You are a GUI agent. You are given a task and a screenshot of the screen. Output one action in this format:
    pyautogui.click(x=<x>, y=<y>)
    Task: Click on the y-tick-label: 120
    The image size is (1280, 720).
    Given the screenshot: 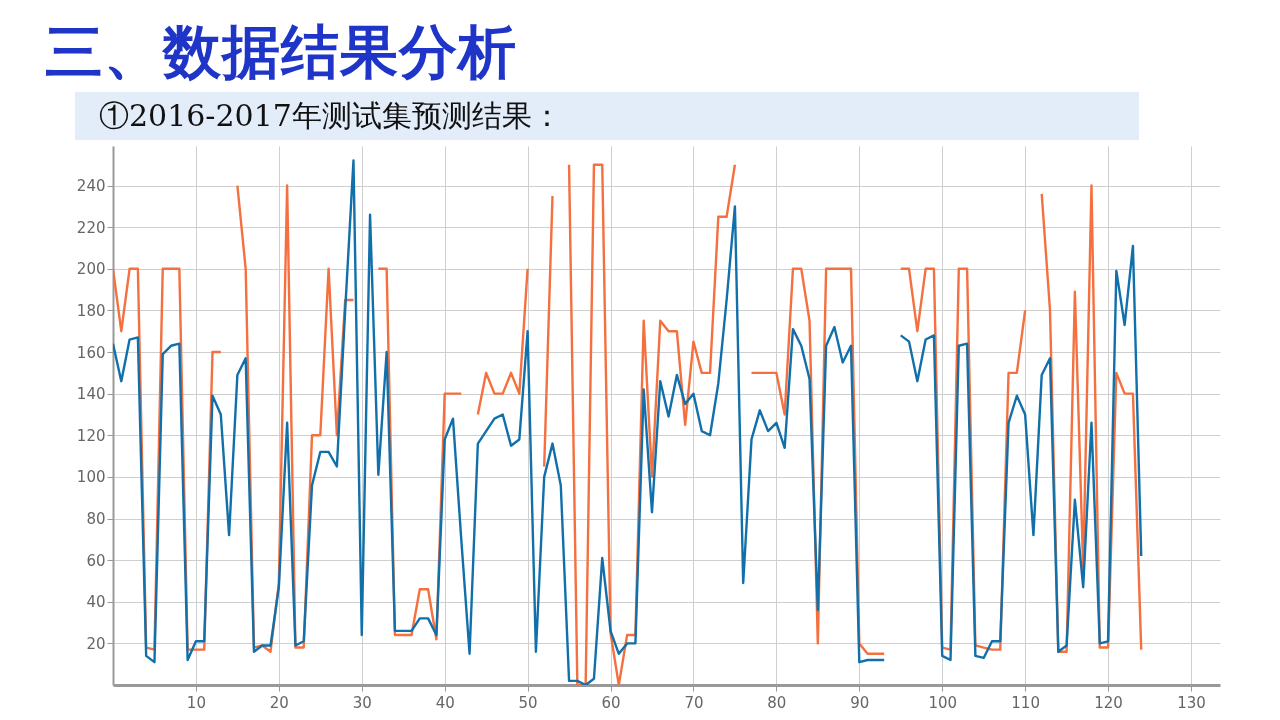 What is the action you would take?
    pyautogui.click(x=91, y=435)
    